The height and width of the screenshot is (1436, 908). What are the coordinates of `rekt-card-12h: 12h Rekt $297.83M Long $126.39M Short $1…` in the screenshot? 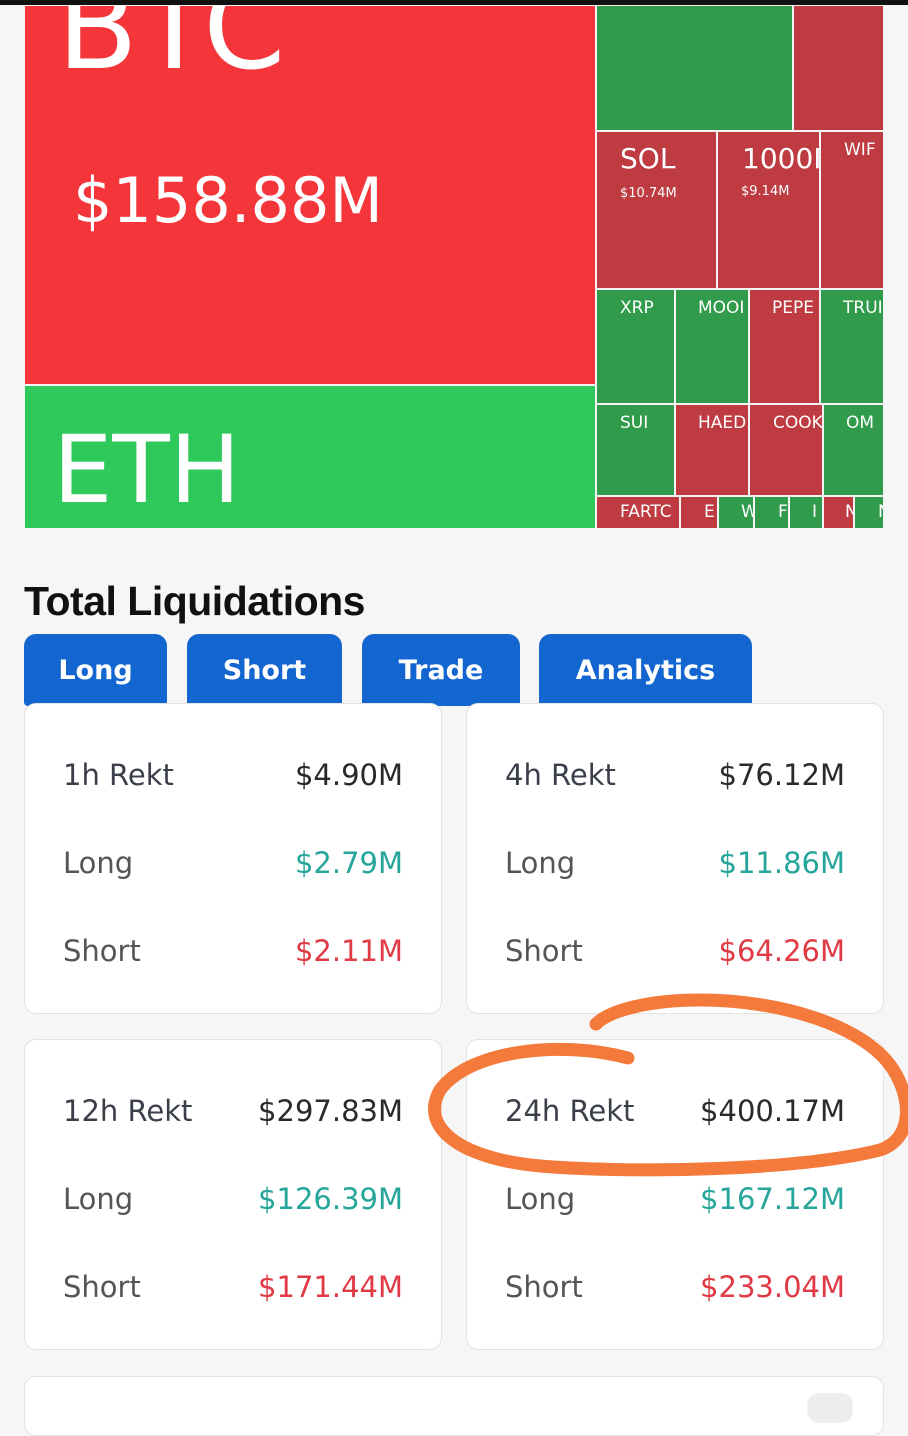 It's located at (233, 1194).